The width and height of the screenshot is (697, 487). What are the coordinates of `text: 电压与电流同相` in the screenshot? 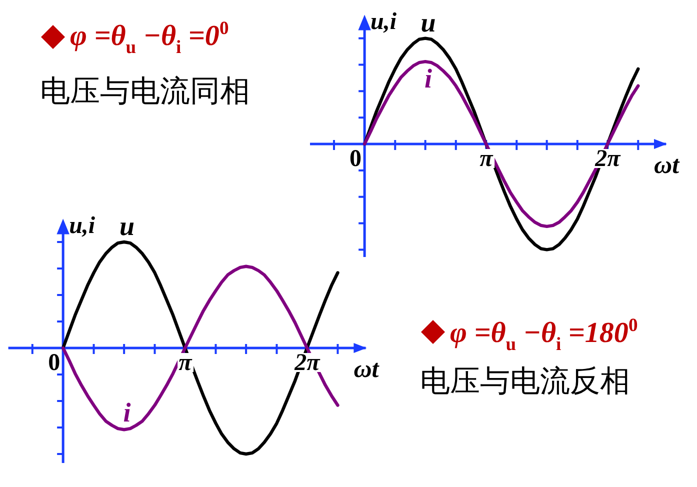 It's located at (145, 91).